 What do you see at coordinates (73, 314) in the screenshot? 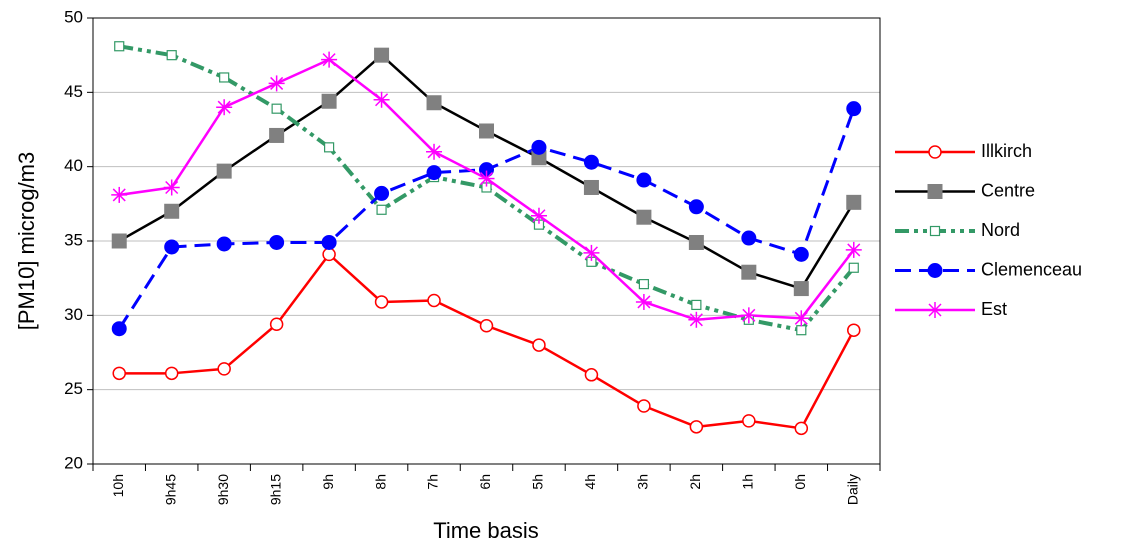
I see `y-tick-label: 30` at bounding box center [73, 314].